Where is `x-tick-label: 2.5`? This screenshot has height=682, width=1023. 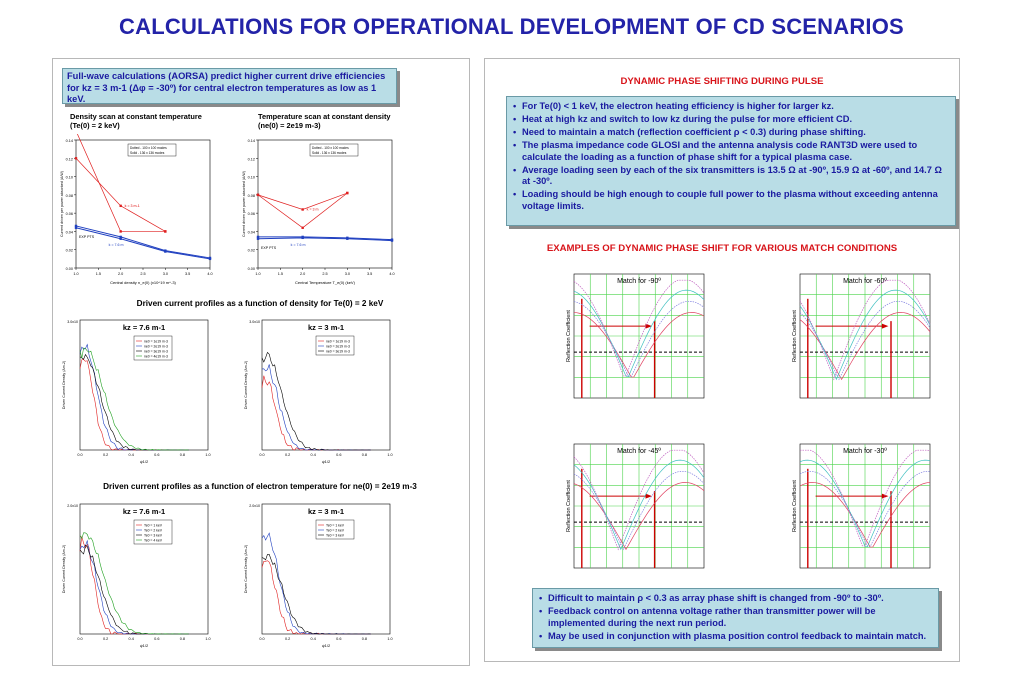 x-tick-label: 2.5 is located at coordinates (142, 274).